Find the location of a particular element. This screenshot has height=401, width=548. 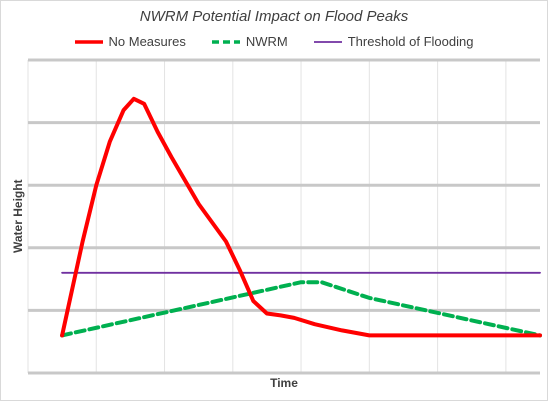

legend-swatch-nwrm is located at coordinates (225, 41).